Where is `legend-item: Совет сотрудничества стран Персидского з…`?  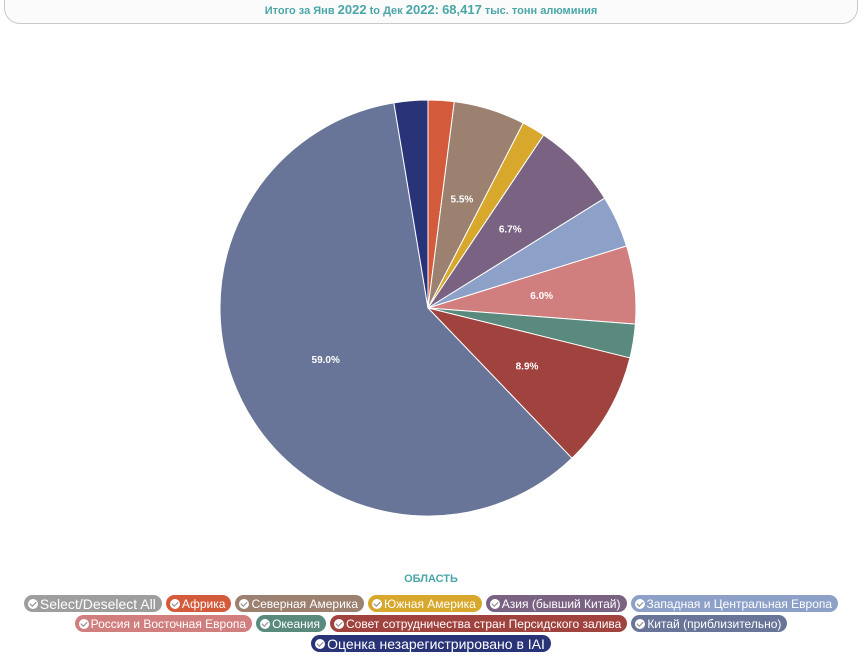 legend-item: Совет сотрудничества стран Персидского з… is located at coordinates (478, 623).